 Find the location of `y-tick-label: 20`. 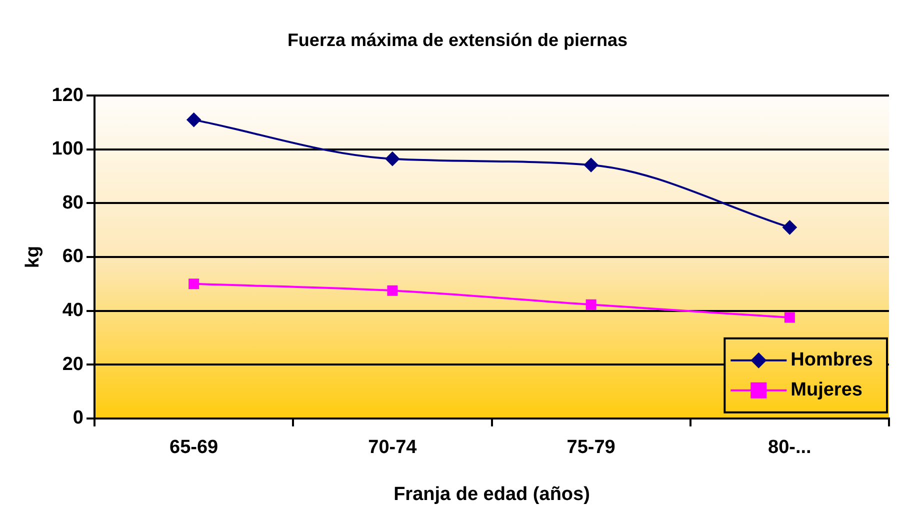

y-tick-label: 20 is located at coordinates (73, 364).